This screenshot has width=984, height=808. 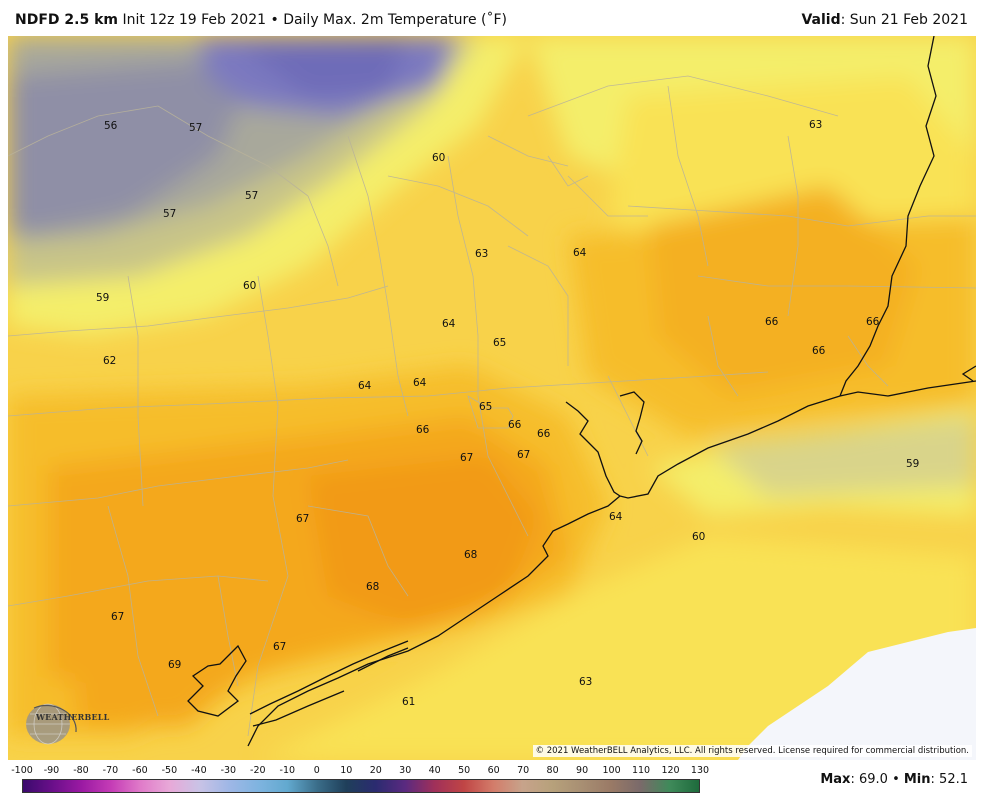 I want to click on model-name: NDFD 2.5 km, so click(x=66, y=20).